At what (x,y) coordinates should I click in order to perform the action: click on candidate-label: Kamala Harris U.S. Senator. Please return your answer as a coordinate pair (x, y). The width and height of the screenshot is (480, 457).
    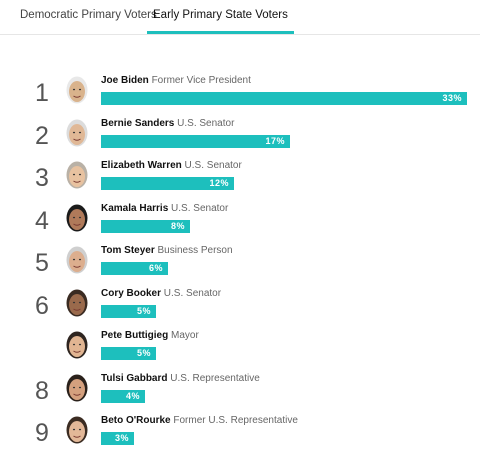
    Looking at the image, I should click on (164, 208).